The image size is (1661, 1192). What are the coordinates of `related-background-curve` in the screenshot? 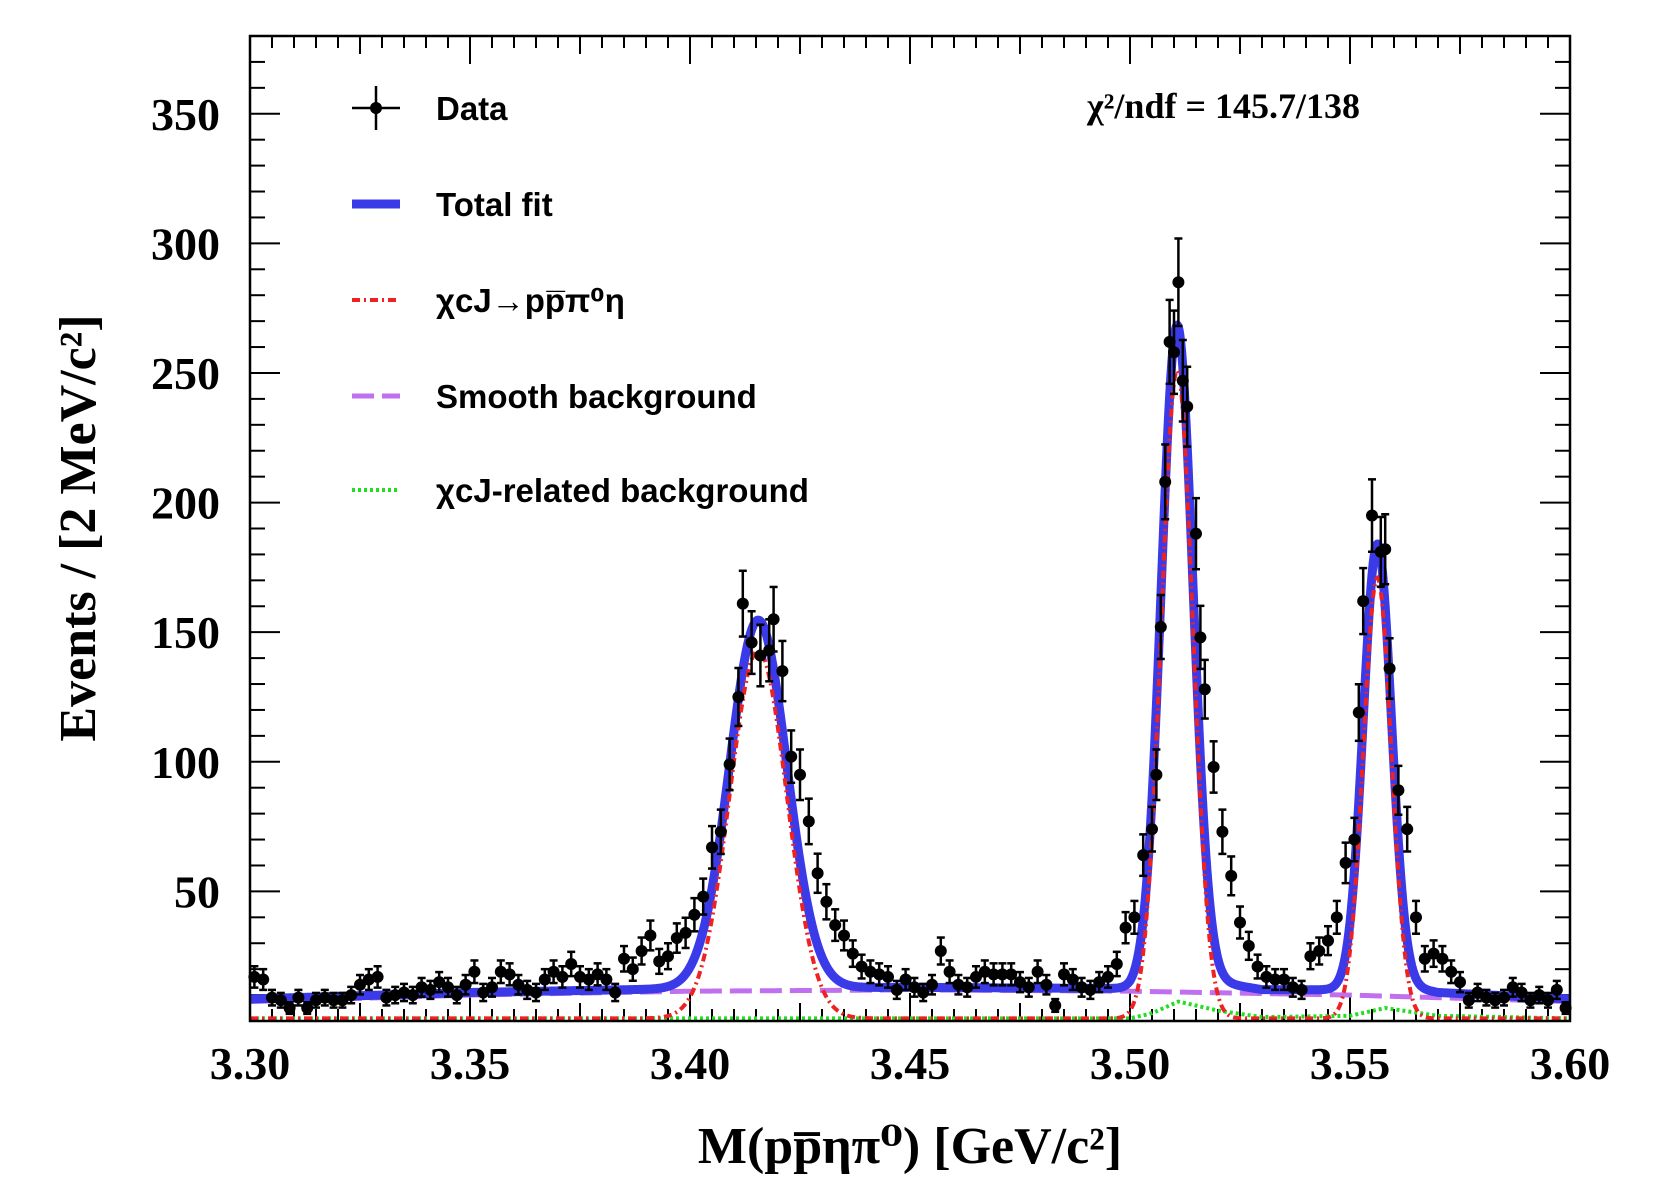 It's located at (910, 1010).